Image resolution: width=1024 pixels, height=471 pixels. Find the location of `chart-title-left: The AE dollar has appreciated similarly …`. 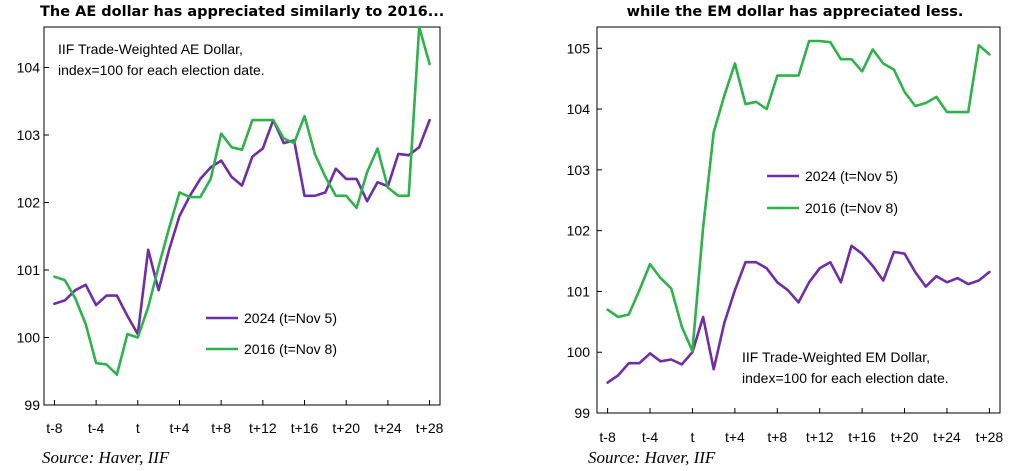

chart-title-left: The AE dollar has appreciated similarly … is located at coordinates (242, 12).